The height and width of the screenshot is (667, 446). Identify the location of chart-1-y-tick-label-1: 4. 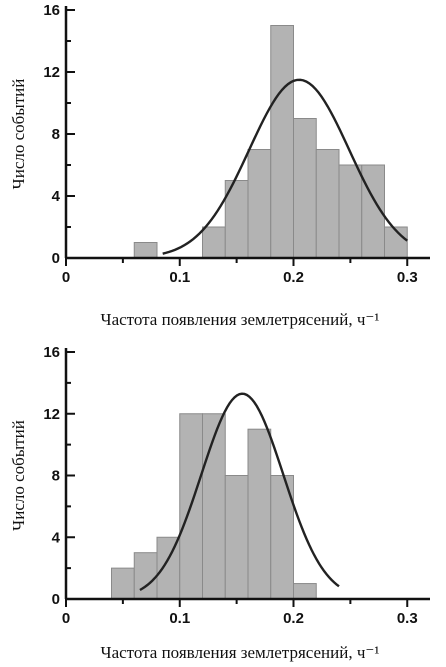
(56, 537).